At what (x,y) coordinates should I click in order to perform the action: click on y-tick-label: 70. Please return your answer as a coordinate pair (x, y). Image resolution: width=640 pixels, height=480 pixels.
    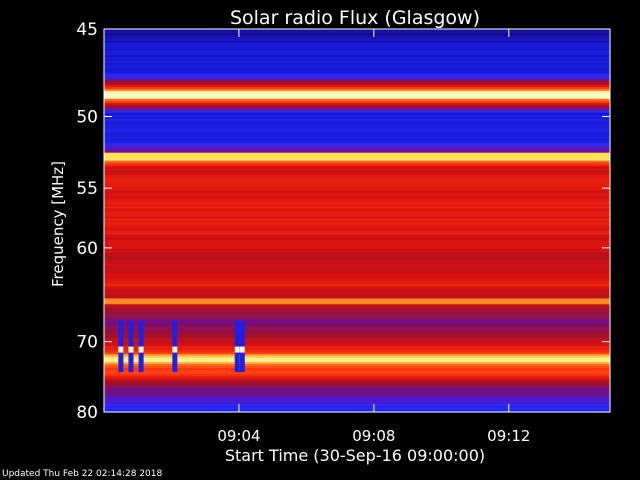
    Looking at the image, I should click on (87, 343).